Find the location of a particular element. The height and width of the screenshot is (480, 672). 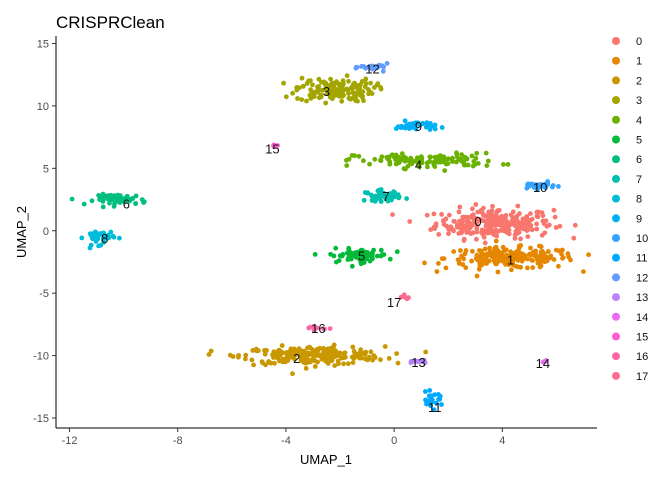

cluster-label-5: 5 is located at coordinates (361, 256).